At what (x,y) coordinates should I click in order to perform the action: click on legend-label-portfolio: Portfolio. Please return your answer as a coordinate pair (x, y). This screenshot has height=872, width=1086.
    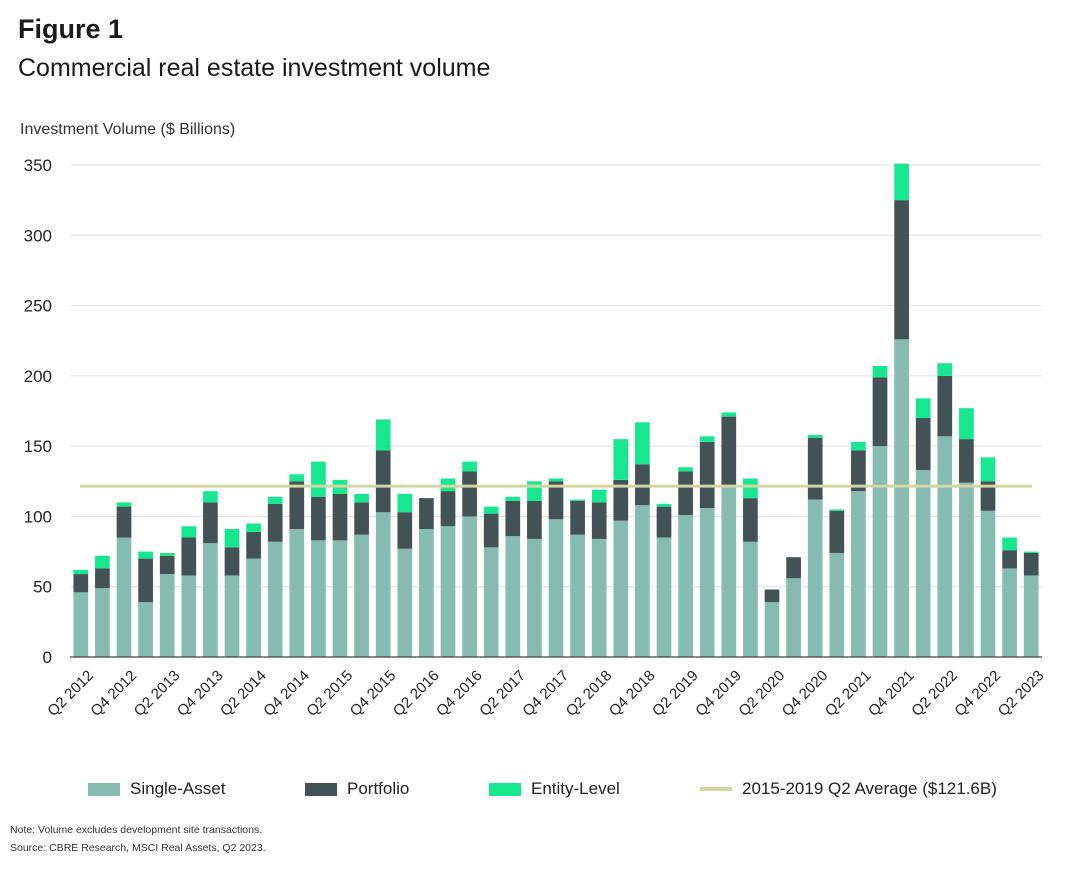
    Looking at the image, I should click on (378, 788).